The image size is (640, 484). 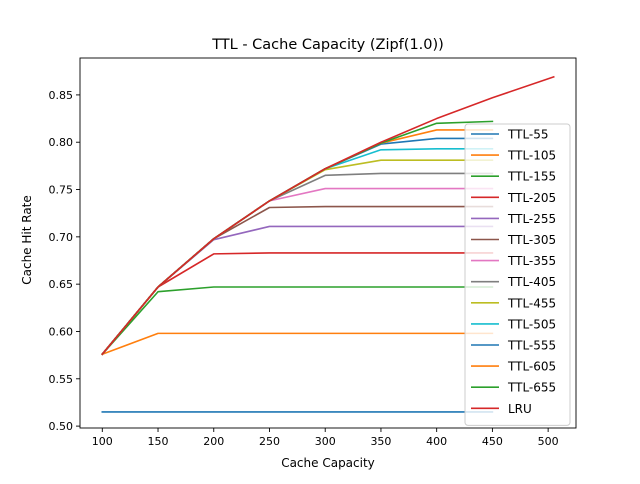 What do you see at coordinates (531, 261) in the screenshot?
I see `legend-label: TTL-355` at bounding box center [531, 261].